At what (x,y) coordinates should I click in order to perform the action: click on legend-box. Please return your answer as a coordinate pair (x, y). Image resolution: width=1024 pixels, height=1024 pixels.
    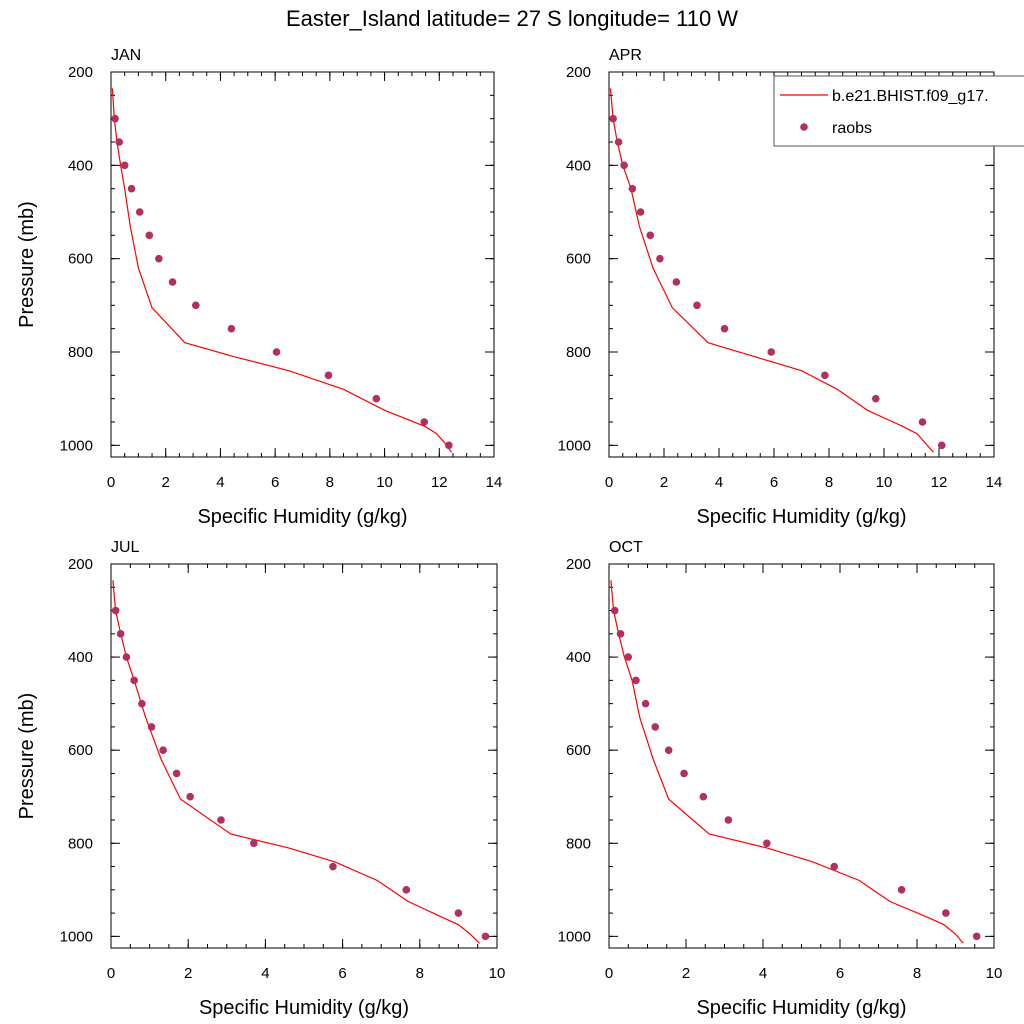
    Looking at the image, I should click on (898, 111).